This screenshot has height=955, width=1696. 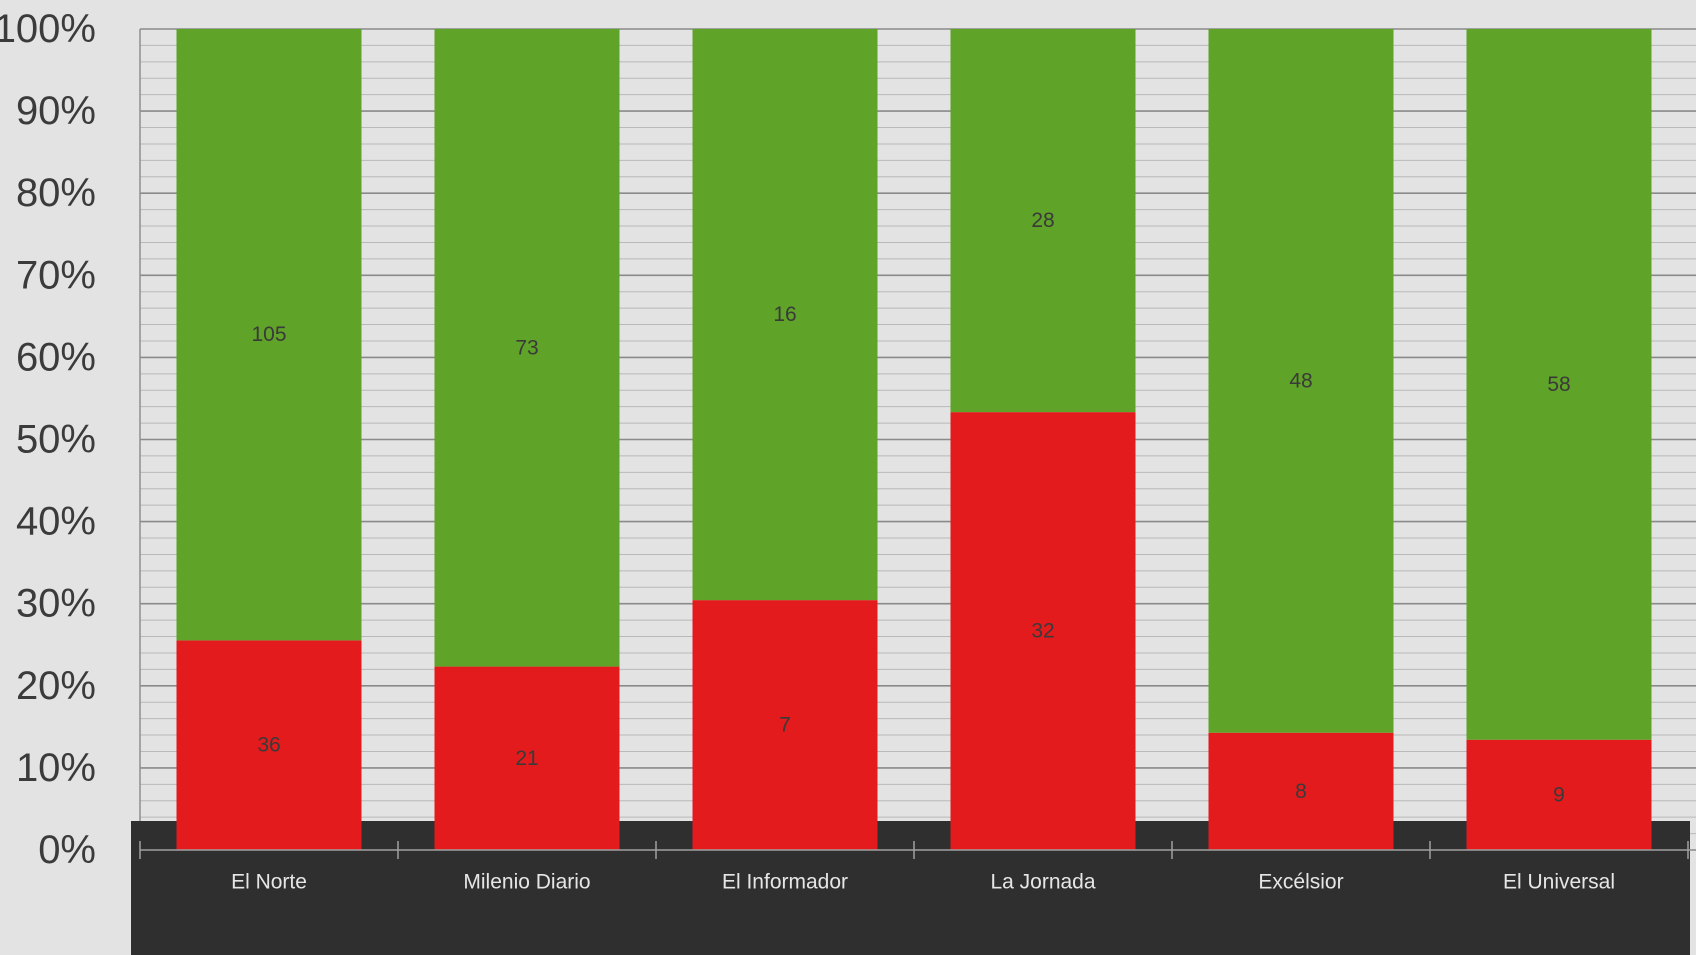 What do you see at coordinates (67, 850) in the screenshot?
I see `y-tick-label: 0%` at bounding box center [67, 850].